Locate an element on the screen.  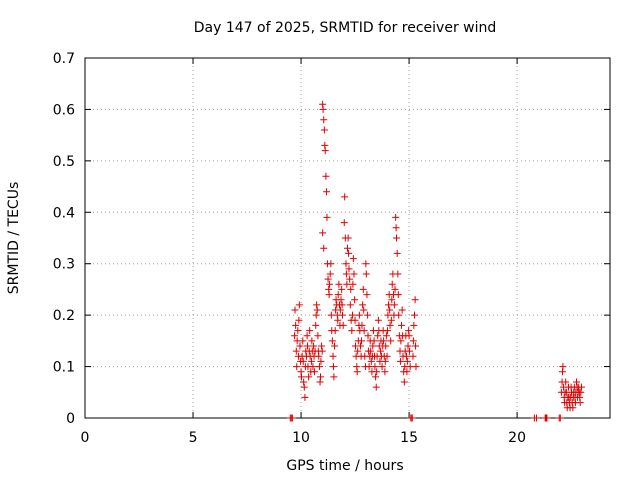
y-tick-label: 0.3 is located at coordinates (64, 265).